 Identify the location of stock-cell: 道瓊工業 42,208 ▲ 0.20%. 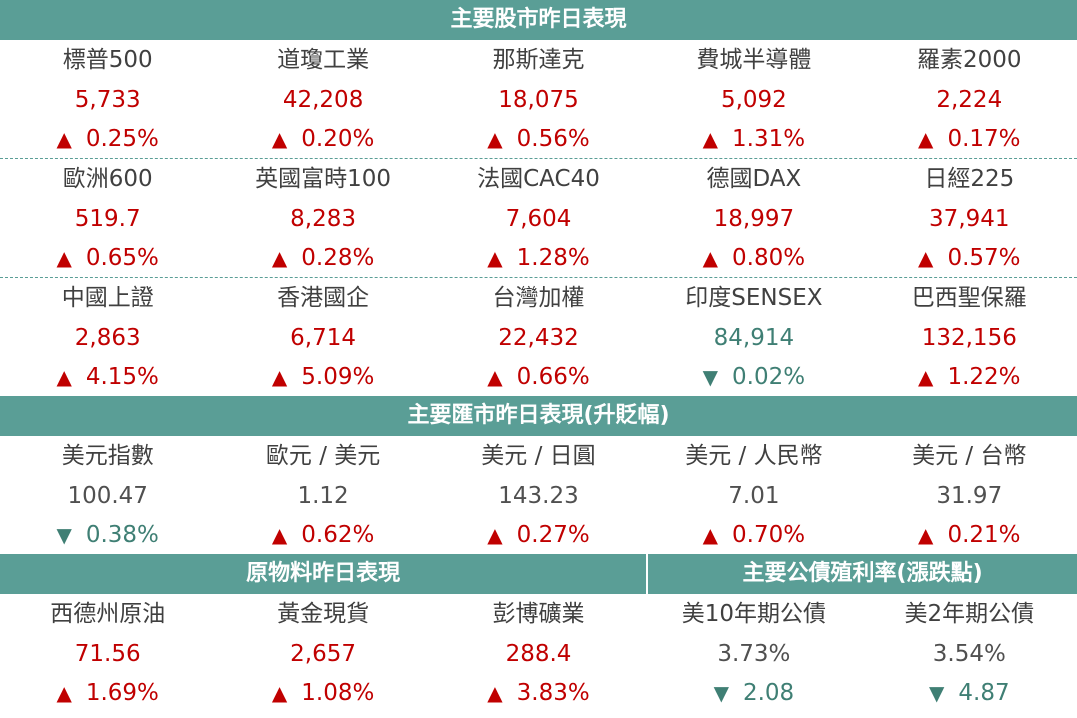
(322, 99).